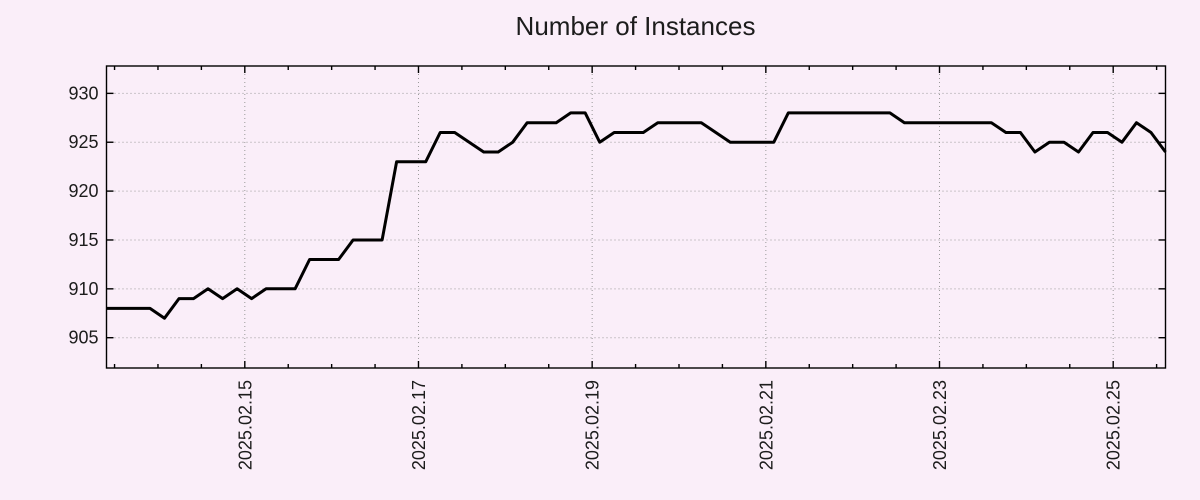 The height and width of the screenshot is (500, 1200). I want to click on y-tick-label: 920, so click(83, 191).